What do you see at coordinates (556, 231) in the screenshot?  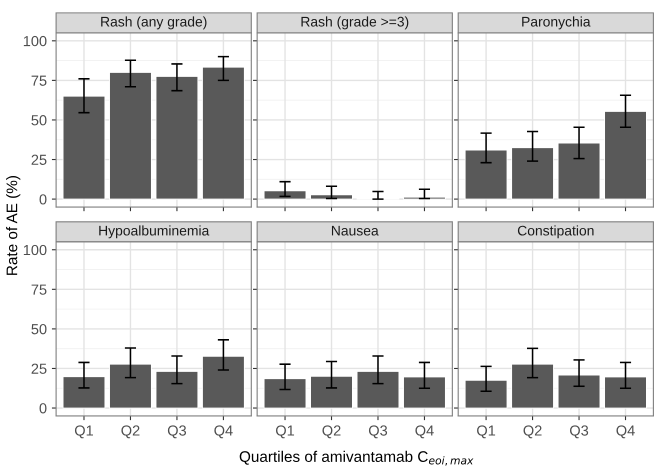 I see `chart-title: Constipation` at bounding box center [556, 231].